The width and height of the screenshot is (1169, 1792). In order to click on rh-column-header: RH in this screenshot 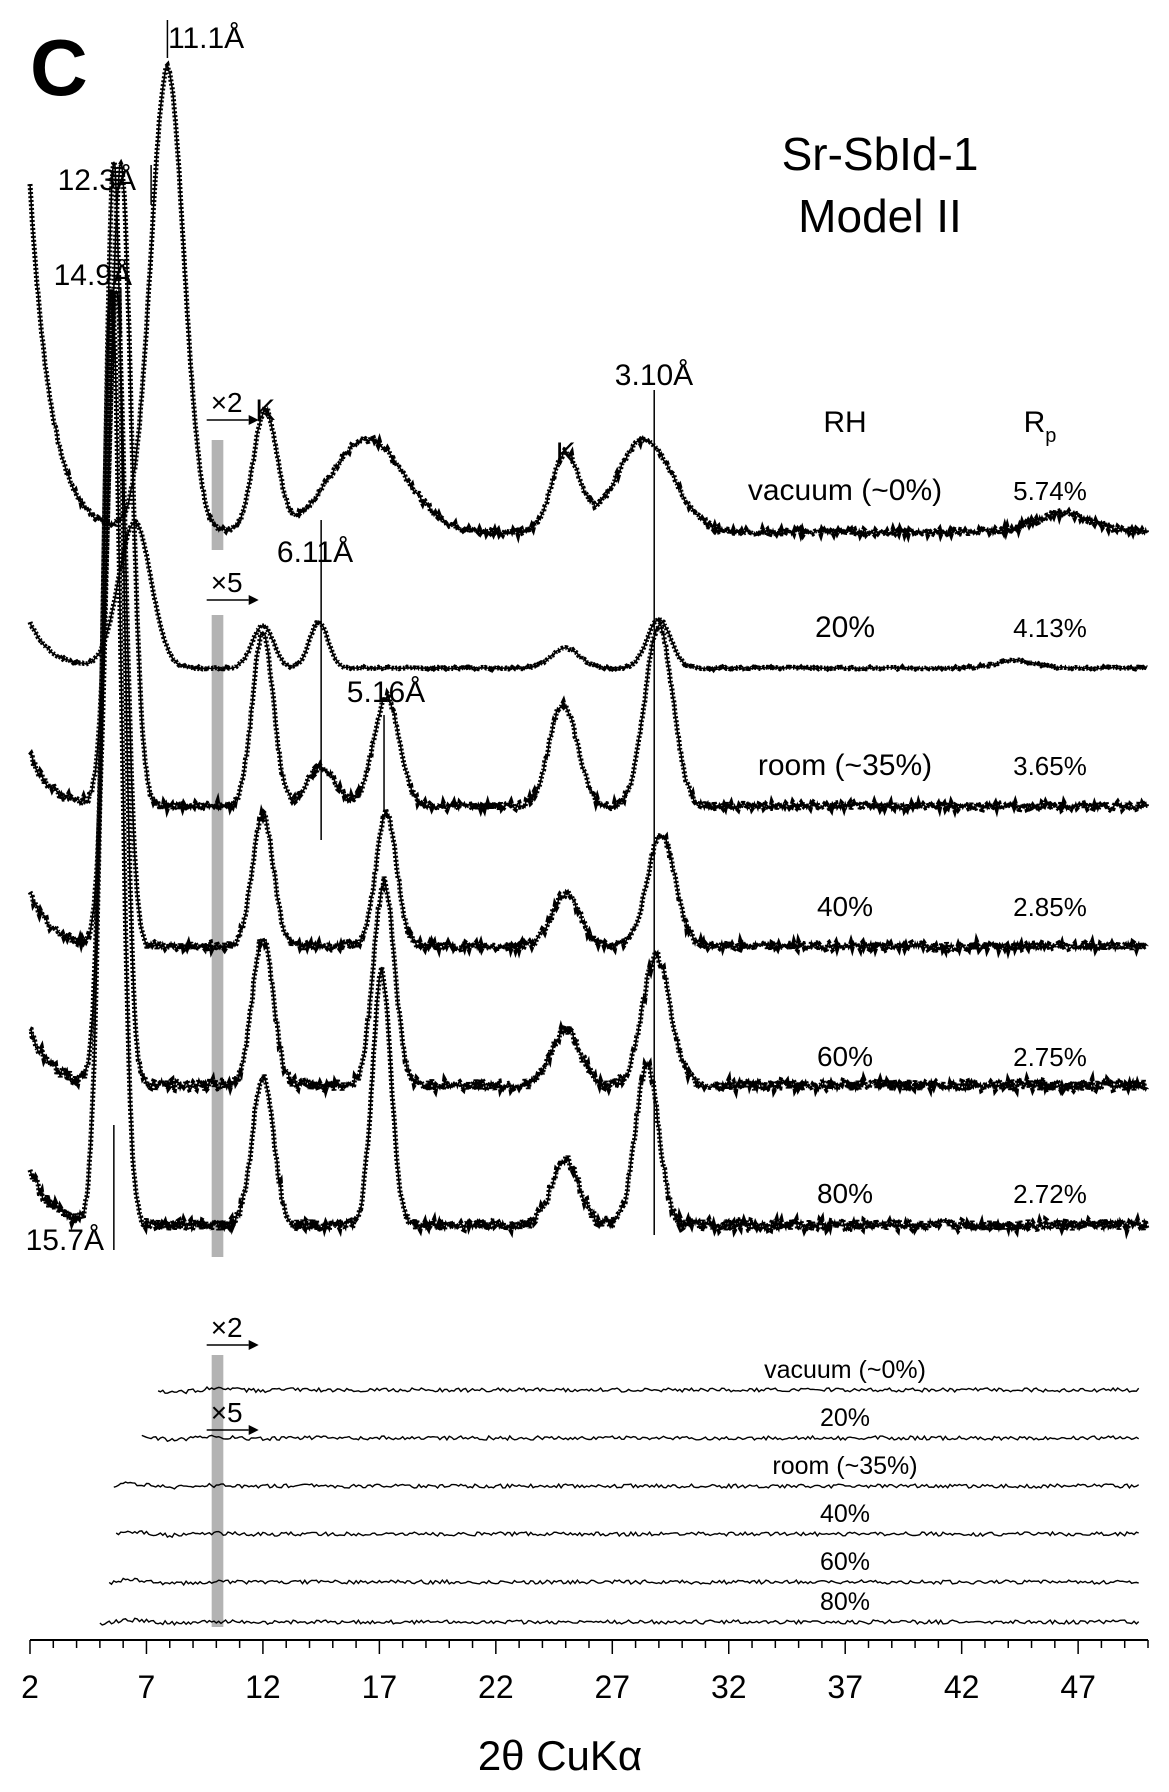, I will do `click(844, 422)`.